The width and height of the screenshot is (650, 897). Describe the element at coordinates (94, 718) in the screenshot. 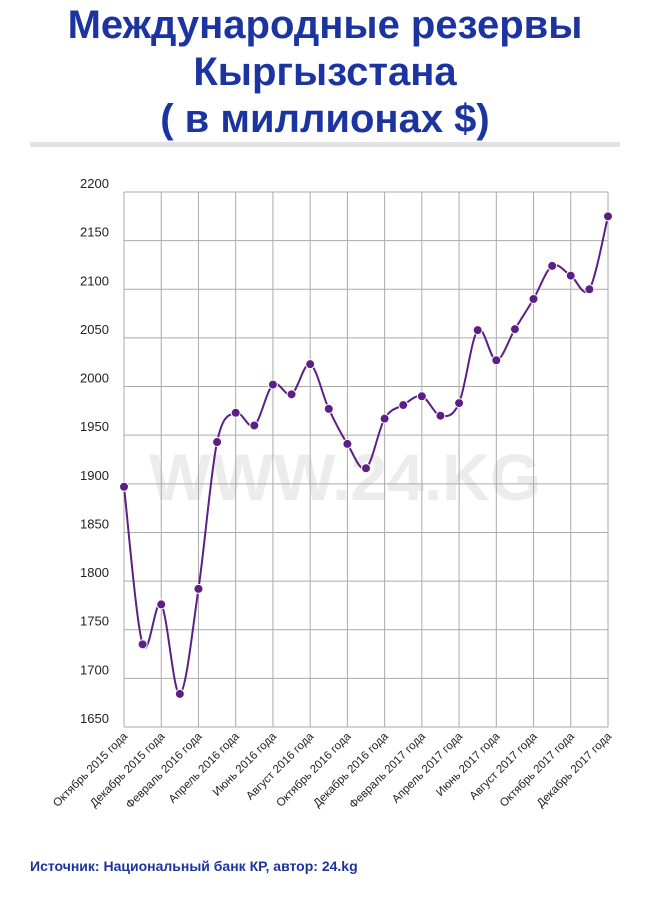

I see `y-tick-label: 1650` at that location.